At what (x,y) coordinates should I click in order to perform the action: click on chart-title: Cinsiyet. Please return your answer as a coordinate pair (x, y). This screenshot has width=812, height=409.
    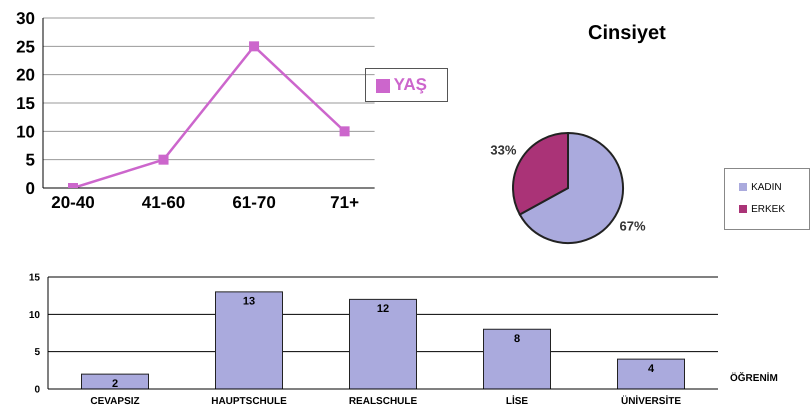
    Looking at the image, I should click on (627, 33).